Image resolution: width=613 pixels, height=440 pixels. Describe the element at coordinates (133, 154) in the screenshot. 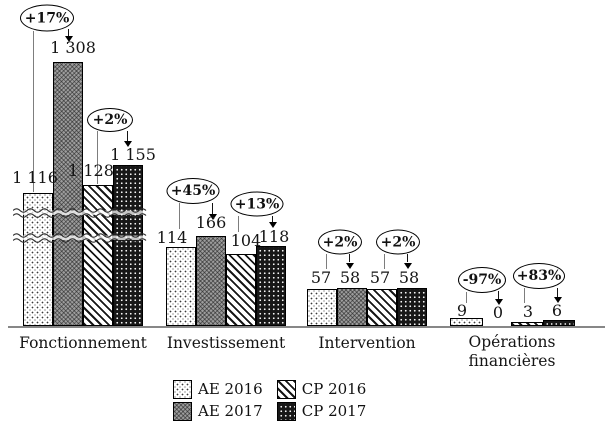

I see `bar-value-label: 1 155` at that location.